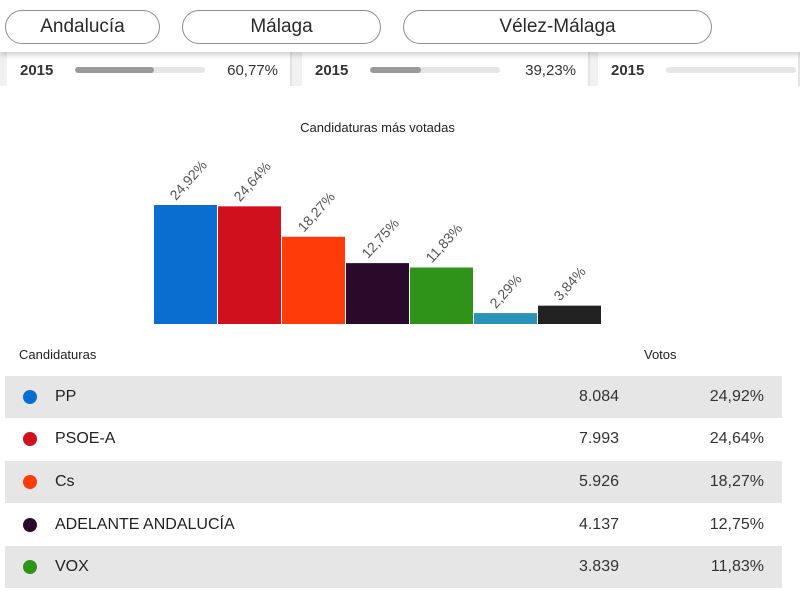 The width and height of the screenshot is (800, 600). I want to click on party-votes: 8.084, so click(598, 396).